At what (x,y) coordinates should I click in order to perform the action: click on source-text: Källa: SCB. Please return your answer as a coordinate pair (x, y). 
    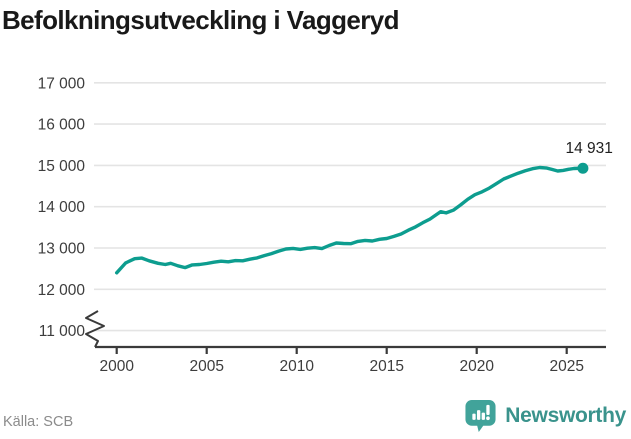
    Looking at the image, I should click on (38, 422).